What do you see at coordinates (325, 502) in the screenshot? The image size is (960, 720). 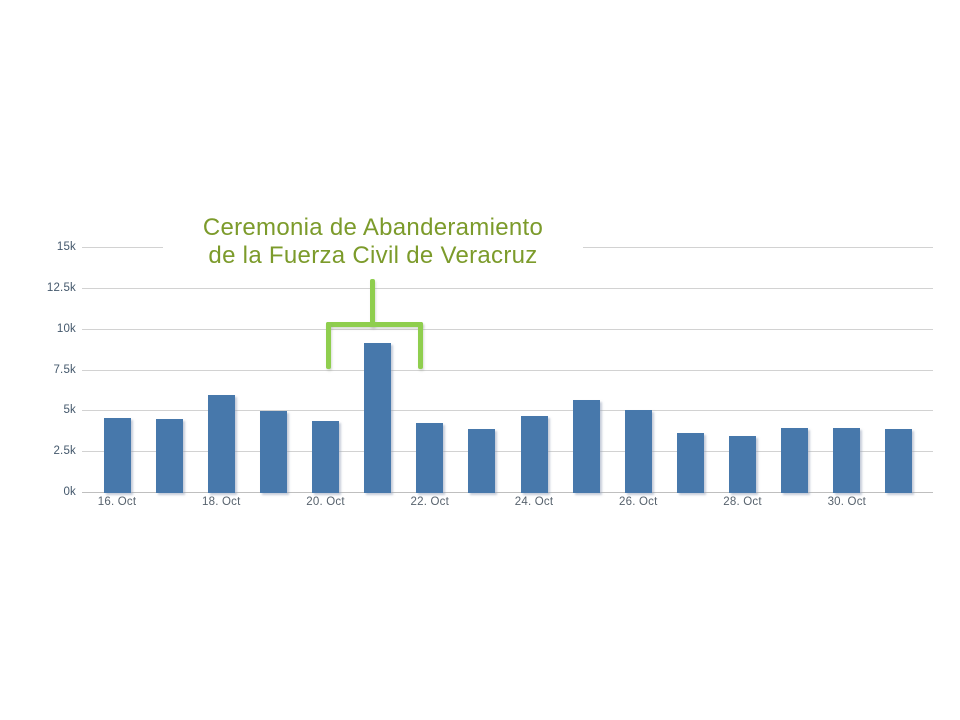 I see `x-axis-label-20. Oct: 20. Oct` at bounding box center [325, 502].